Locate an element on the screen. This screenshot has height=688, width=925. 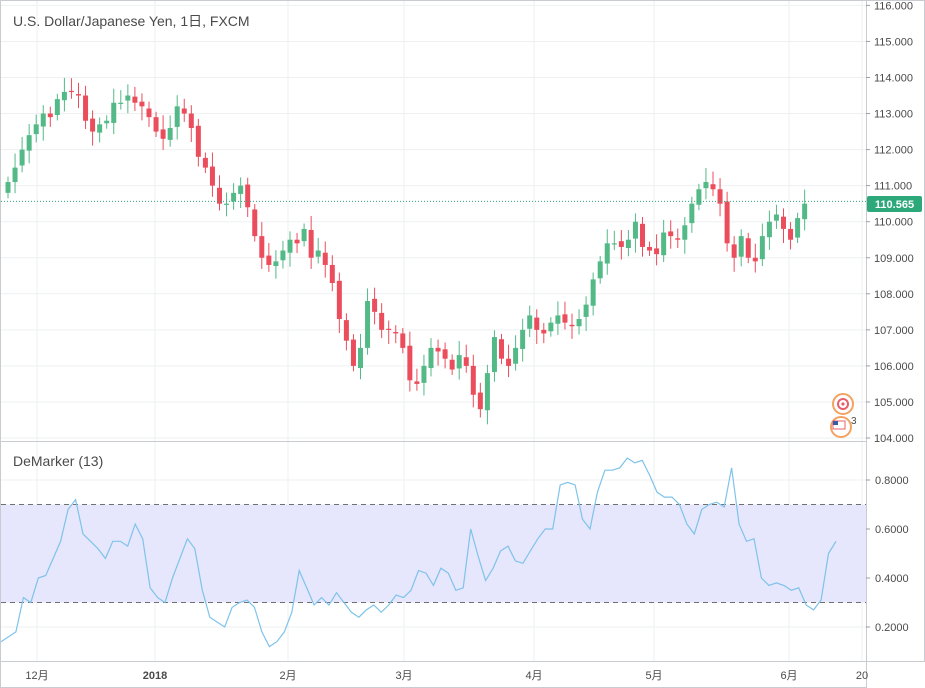
price-tag-text: 110.565 is located at coordinates (894, 205).